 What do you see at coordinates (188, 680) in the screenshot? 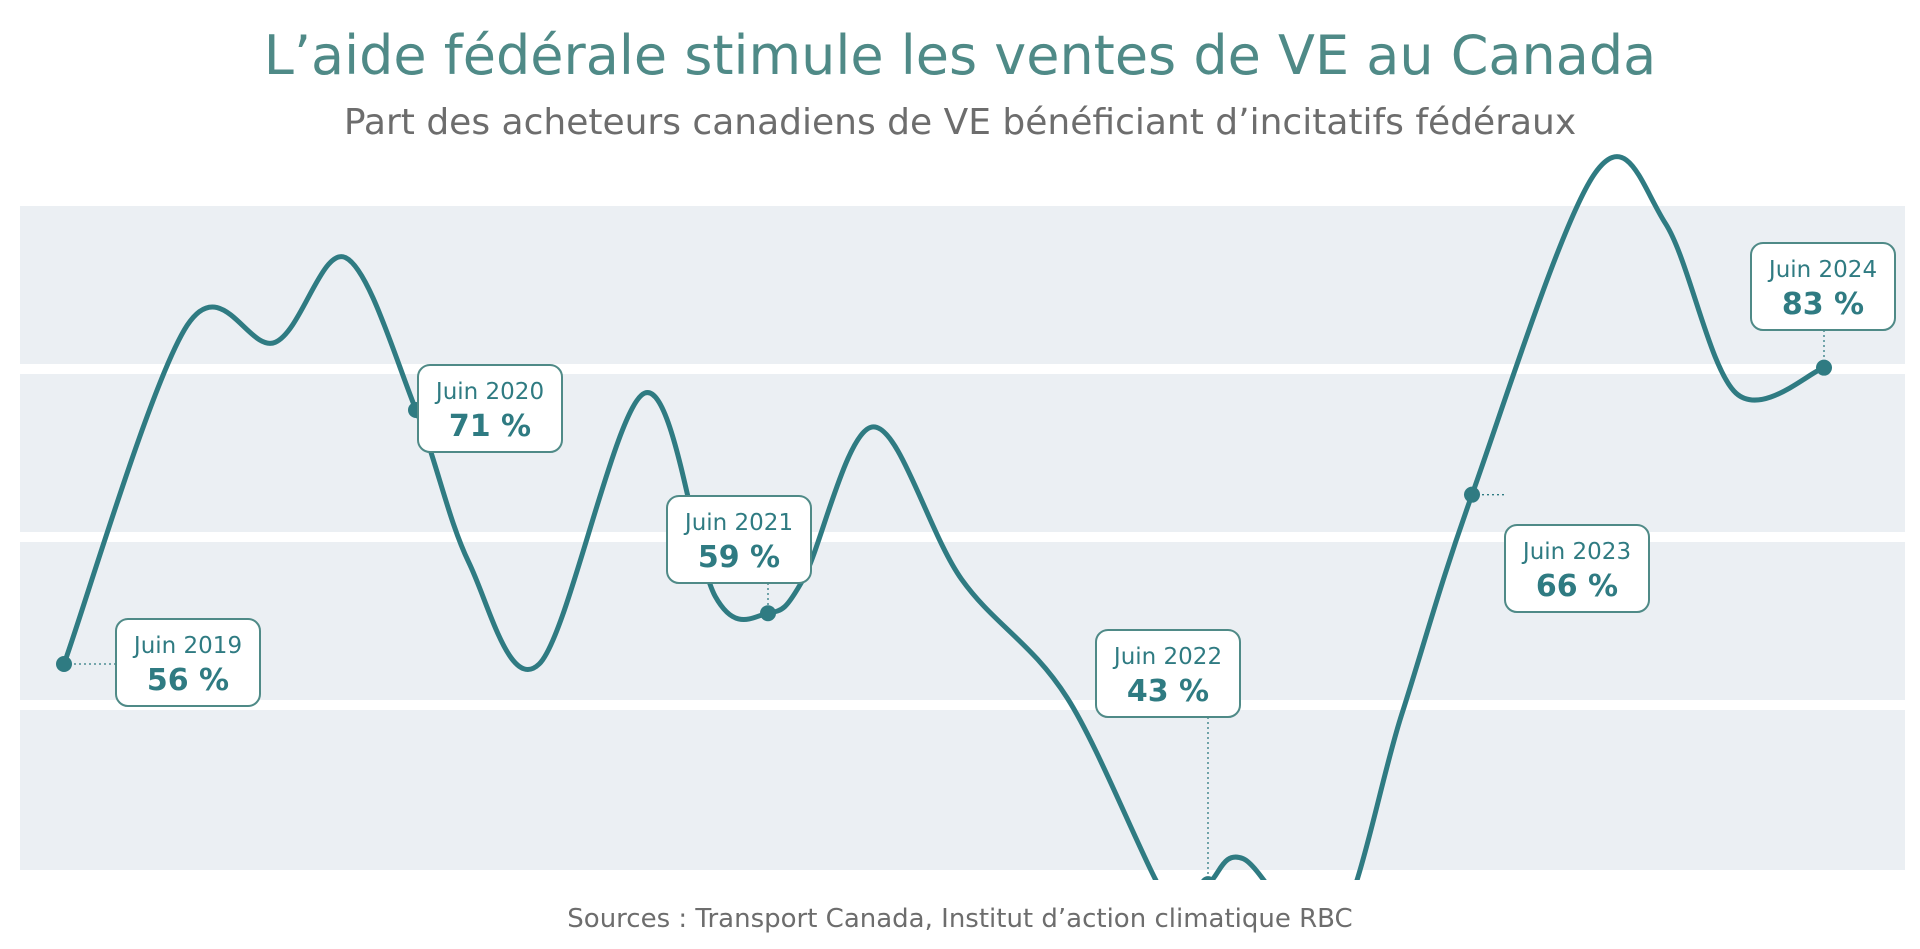
I see `annotation-value: 56 %` at bounding box center [188, 680].